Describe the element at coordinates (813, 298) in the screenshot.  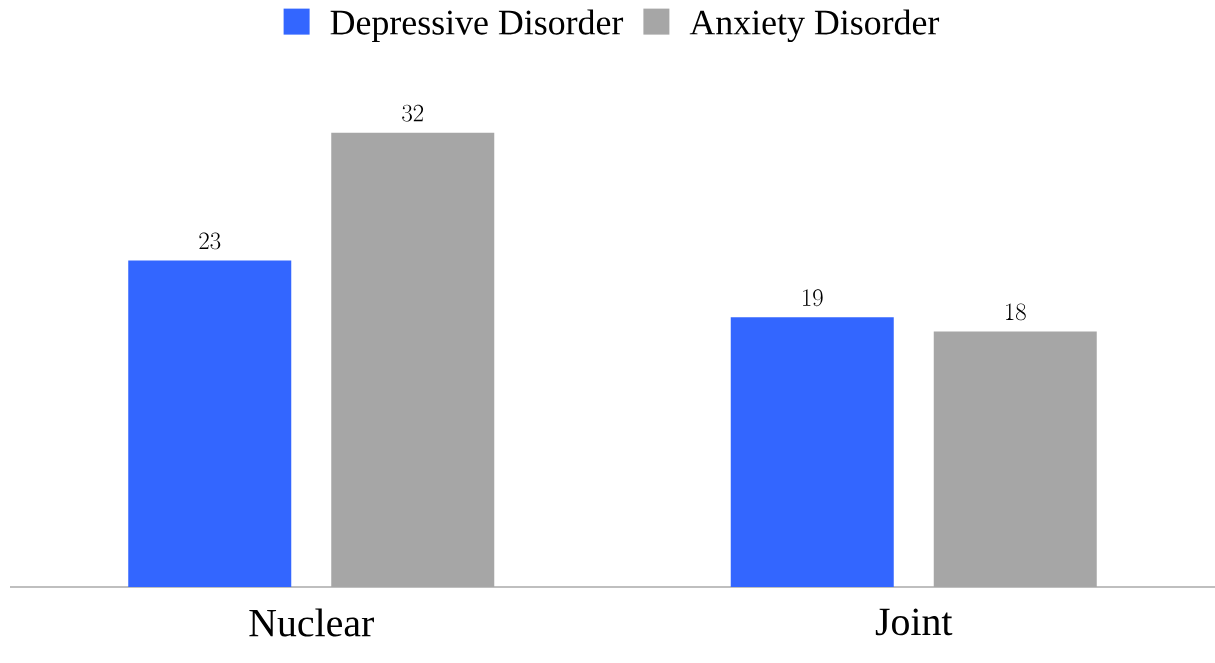
I see `data-label: 19` at that location.